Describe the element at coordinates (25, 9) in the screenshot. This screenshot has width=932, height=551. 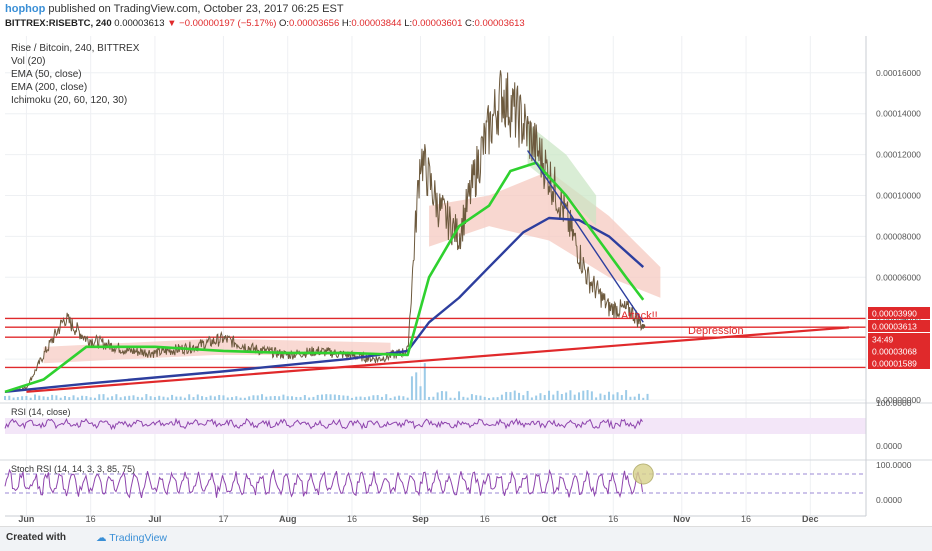
I see `author-link: hophop` at that location.